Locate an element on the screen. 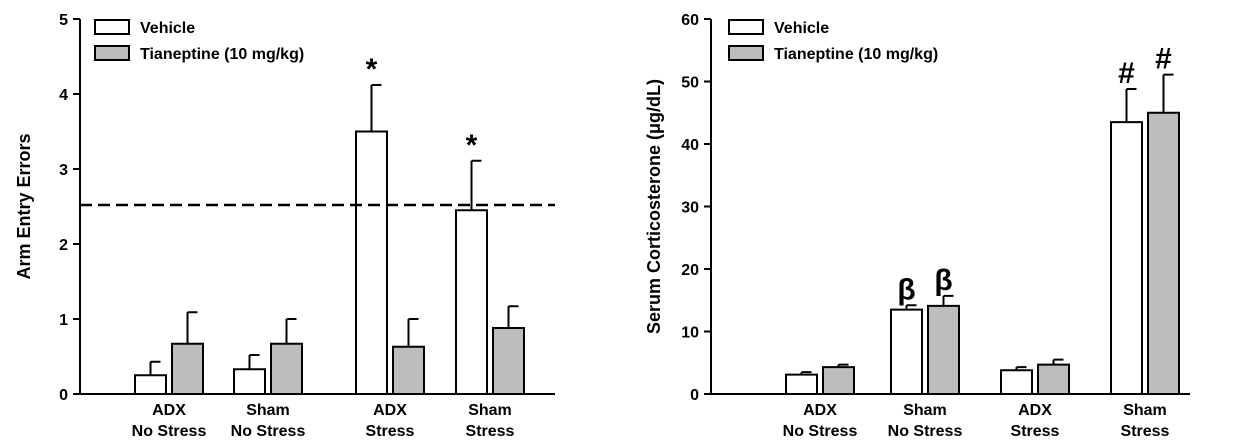 Image resolution: width=1249 pixels, height=440 pixels. y-tick-label: 40 is located at coordinates (690, 145).